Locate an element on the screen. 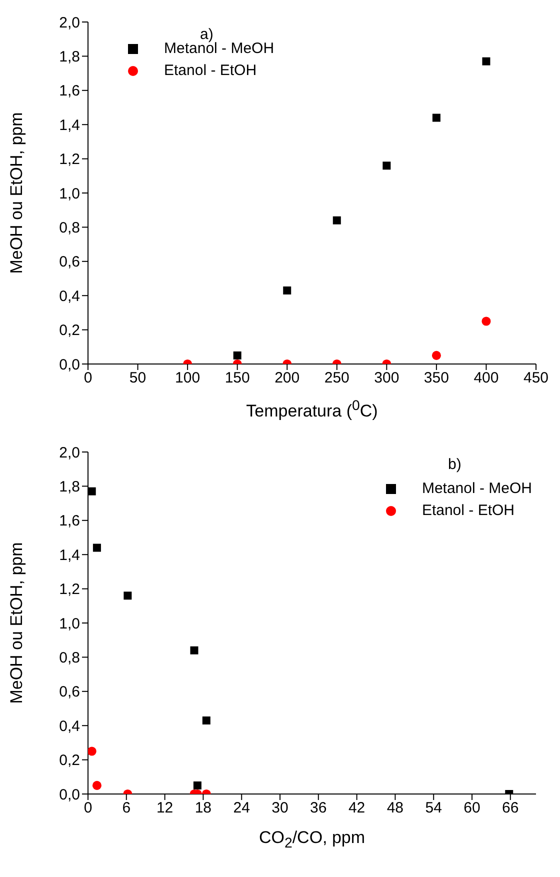  x-tick-label: 450 is located at coordinates (536, 378).